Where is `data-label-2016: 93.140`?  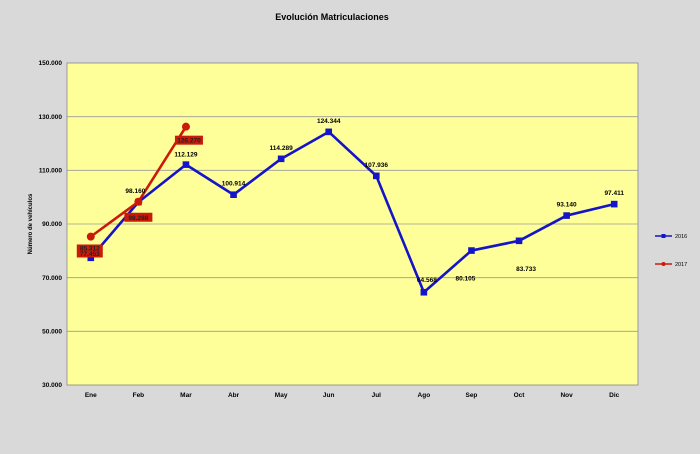 data-label-2016: 93.140 is located at coordinates (567, 205).